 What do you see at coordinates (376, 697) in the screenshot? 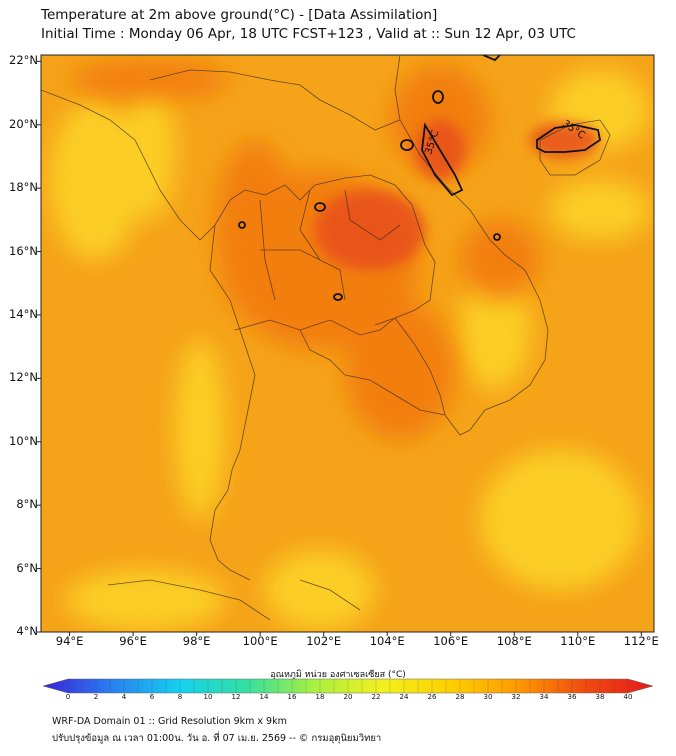
I see `colorbar-tick-label: 22` at bounding box center [376, 697].